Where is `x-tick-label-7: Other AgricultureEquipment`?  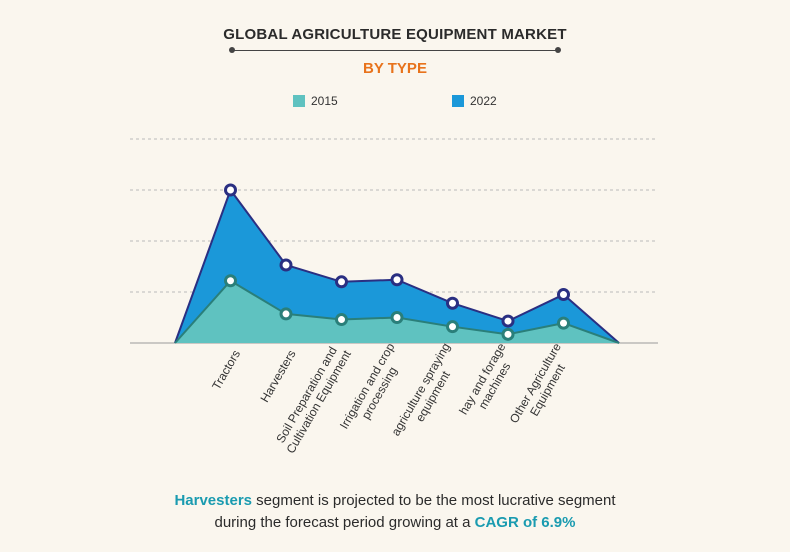
x-tick-label-7: Other AgricultureEquipment is located at coordinates (541, 386).